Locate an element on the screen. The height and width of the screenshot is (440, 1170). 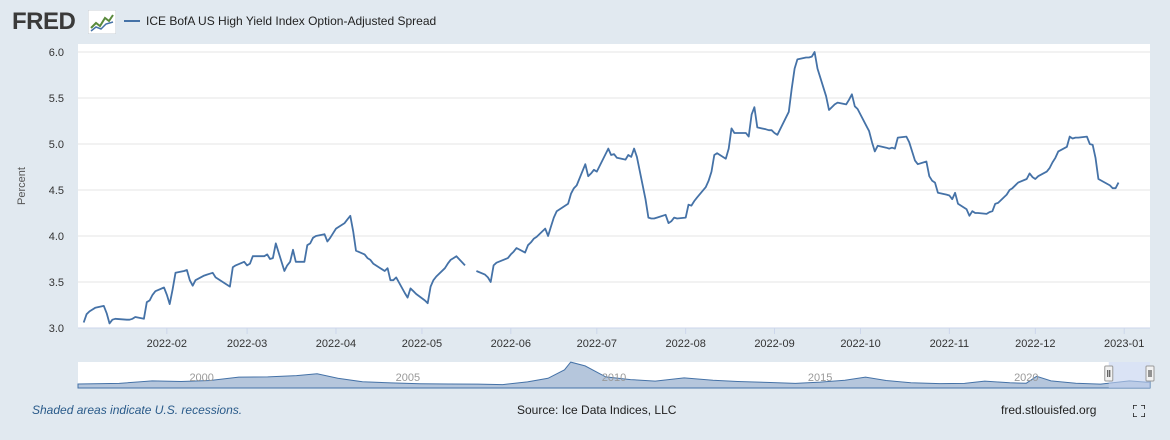
x-tick-label: 2022-09 is located at coordinates (774, 344).